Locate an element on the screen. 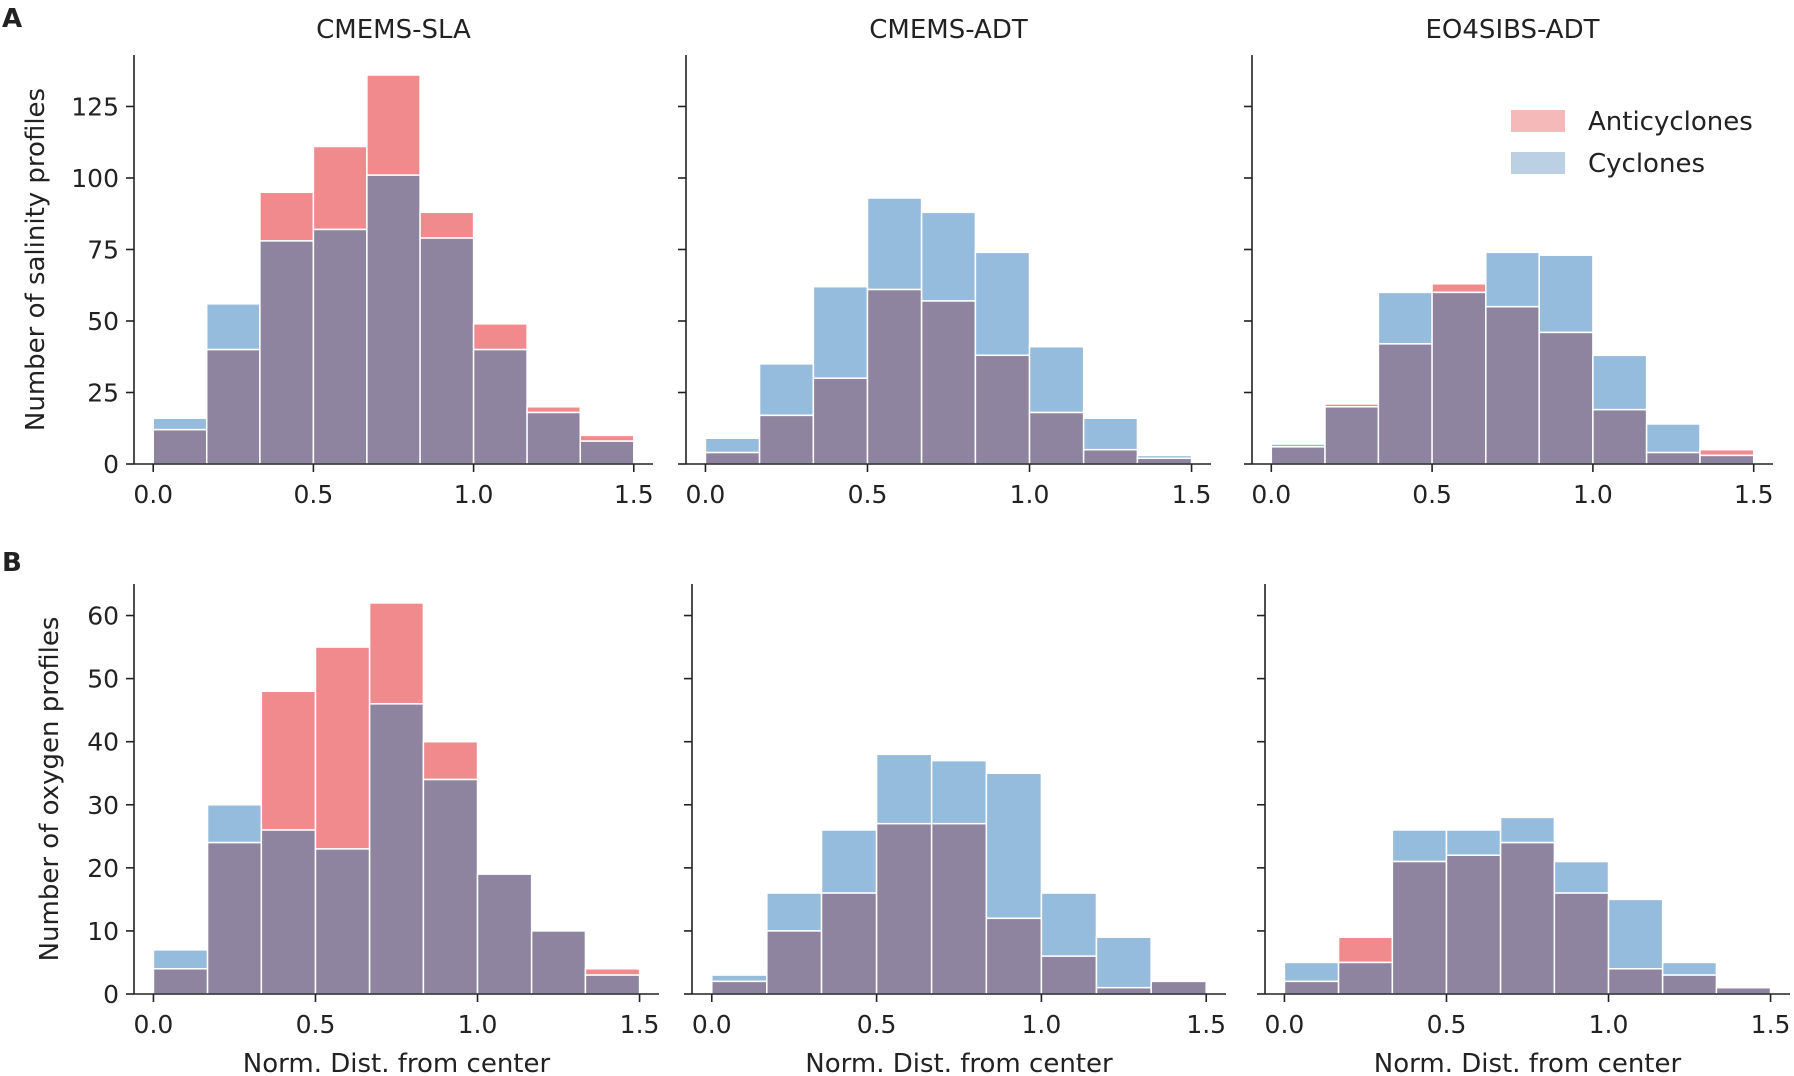 The width and height of the screenshot is (1794, 1076). y-tick-label-a1-2: 50 is located at coordinates (103, 321).